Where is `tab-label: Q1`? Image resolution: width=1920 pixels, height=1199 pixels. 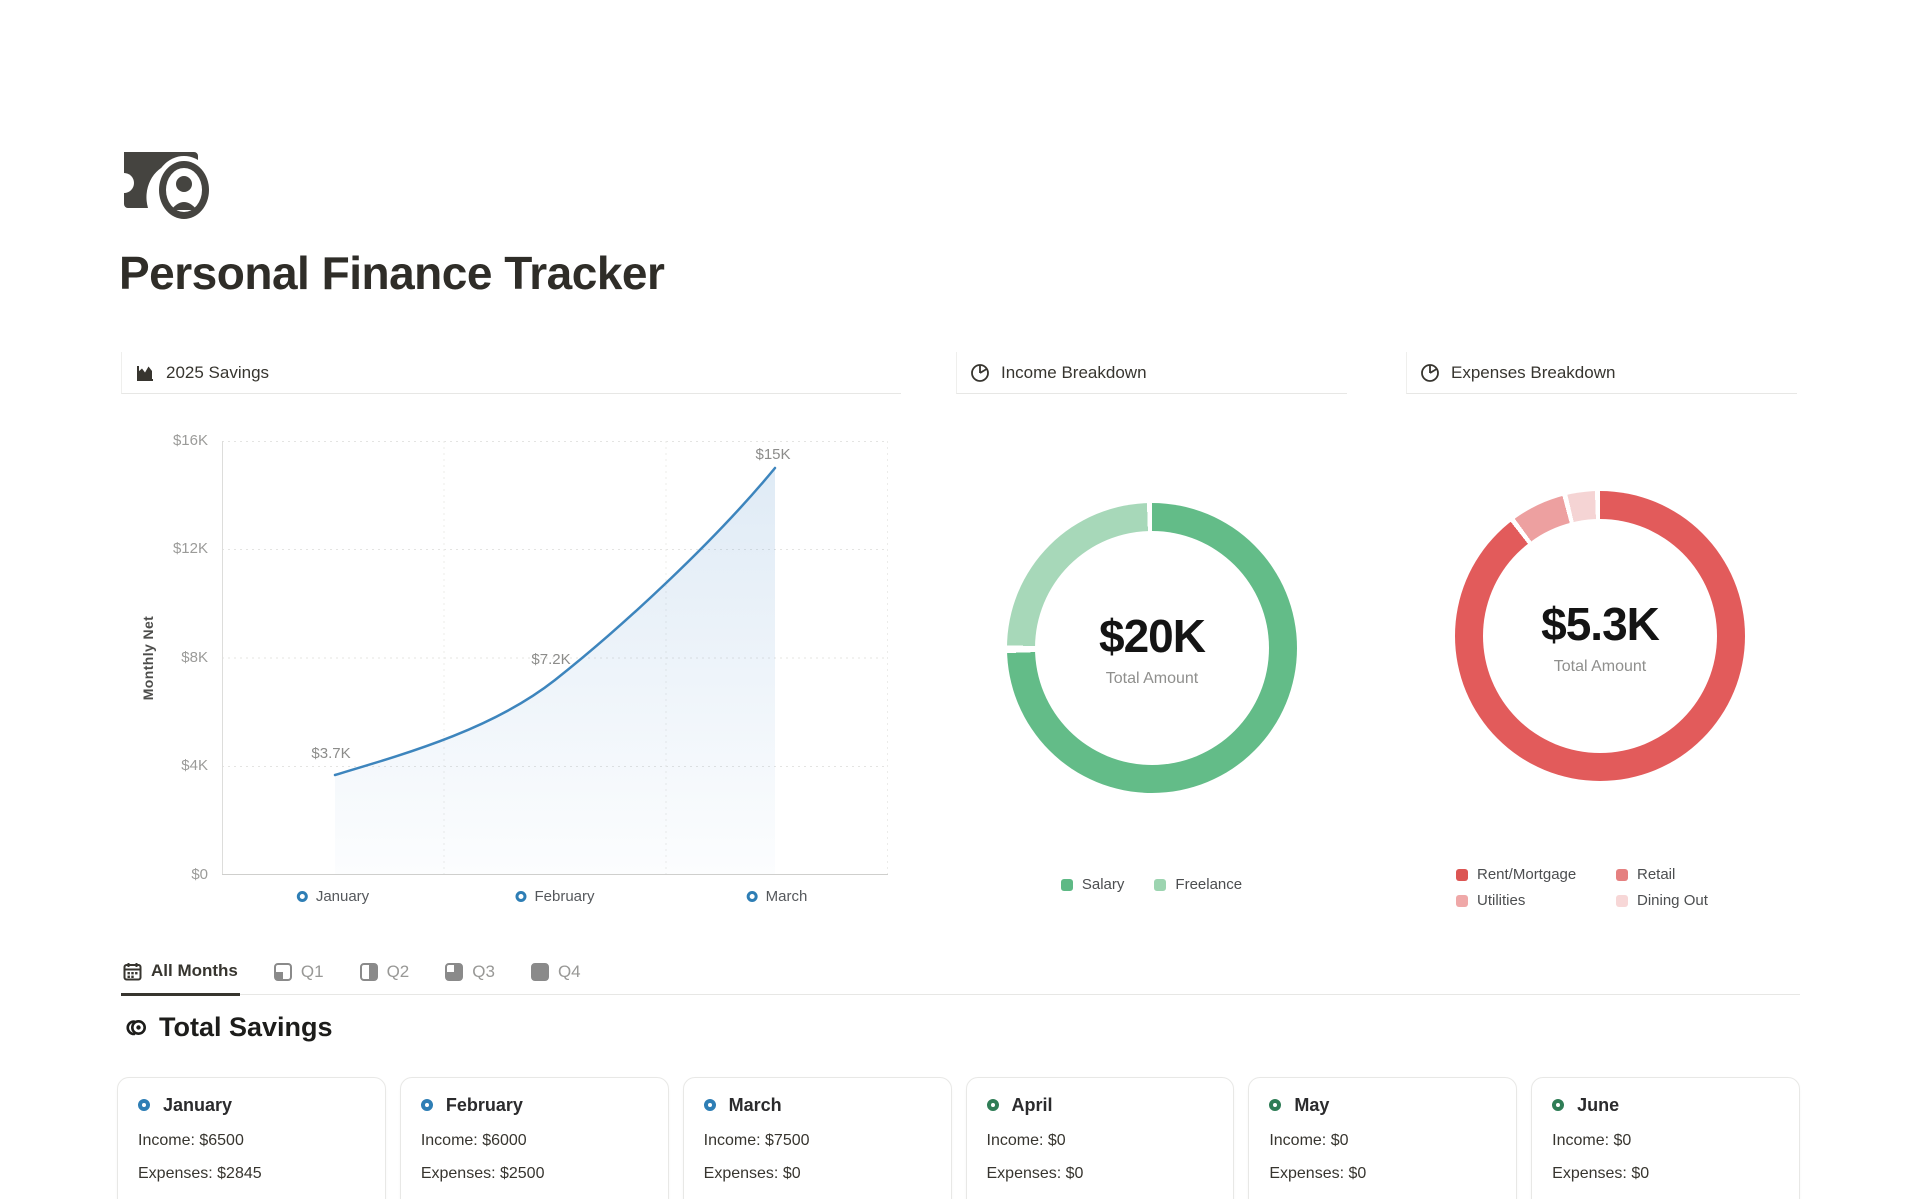
tab-label: Q1 is located at coordinates (312, 971).